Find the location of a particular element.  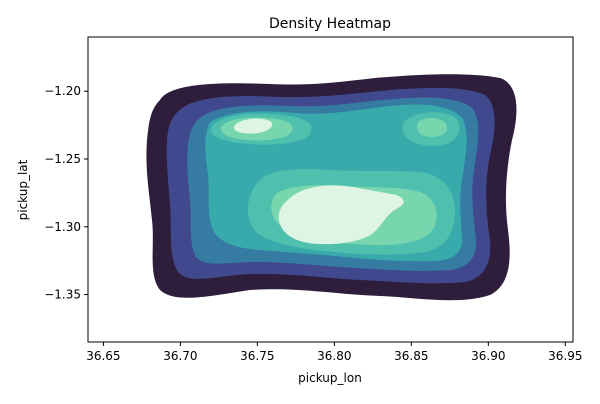

y-axis: pickup_lat −1.20 −1.25 −1.30 −1.35 is located at coordinates (52, 193).